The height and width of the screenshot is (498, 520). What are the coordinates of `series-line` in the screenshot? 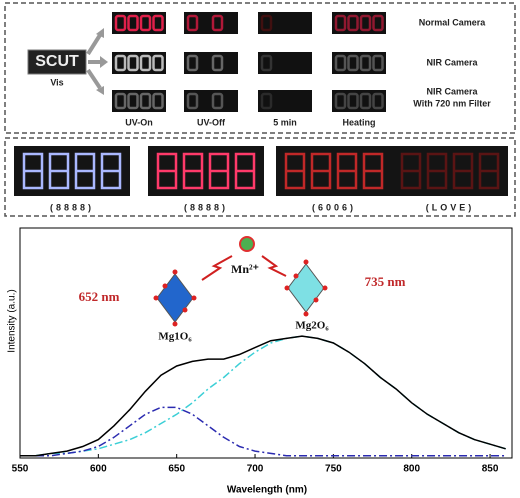 It's located at (263, 431).